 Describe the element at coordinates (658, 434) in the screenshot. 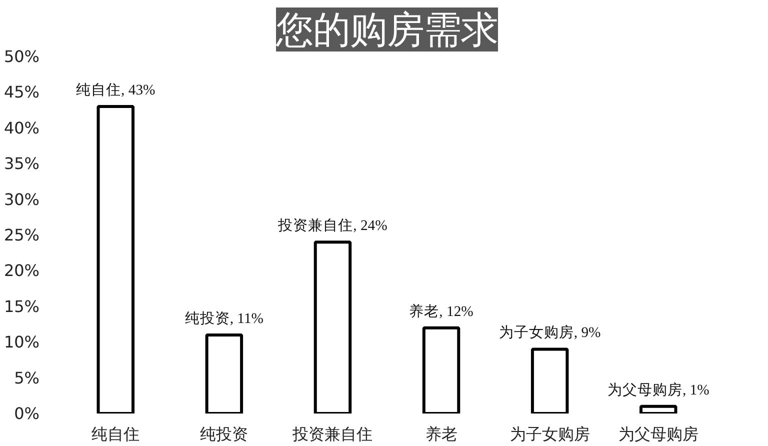

I see `x-tick-label: 为父母购房` at that location.